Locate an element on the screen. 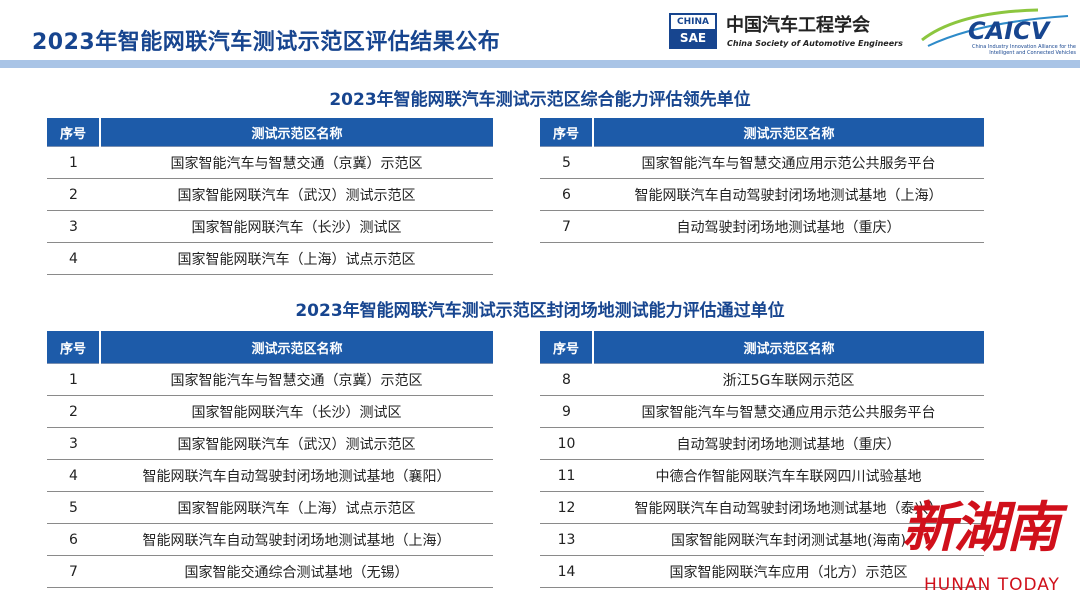 The height and width of the screenshot is (604, 1080). table-row: 9 国家智能汽车与智慧交通应用示范公共服务平台 is located at coordinates (762, 411).